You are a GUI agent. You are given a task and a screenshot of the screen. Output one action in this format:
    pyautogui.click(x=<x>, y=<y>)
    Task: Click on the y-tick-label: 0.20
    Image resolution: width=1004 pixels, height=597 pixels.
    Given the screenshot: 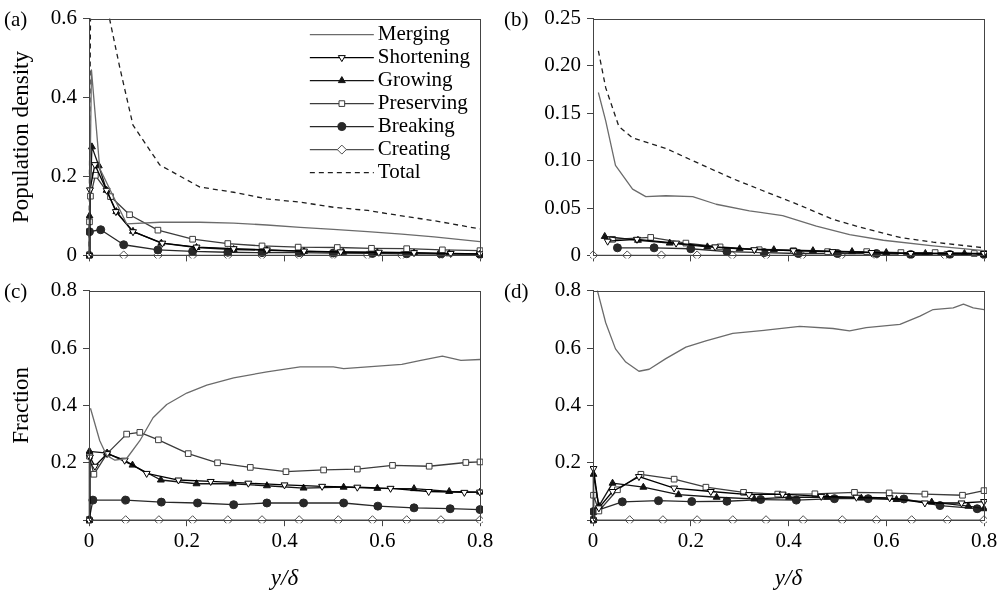 What is the action you would take?
    pyautogui.click(x=562, y=64)
    